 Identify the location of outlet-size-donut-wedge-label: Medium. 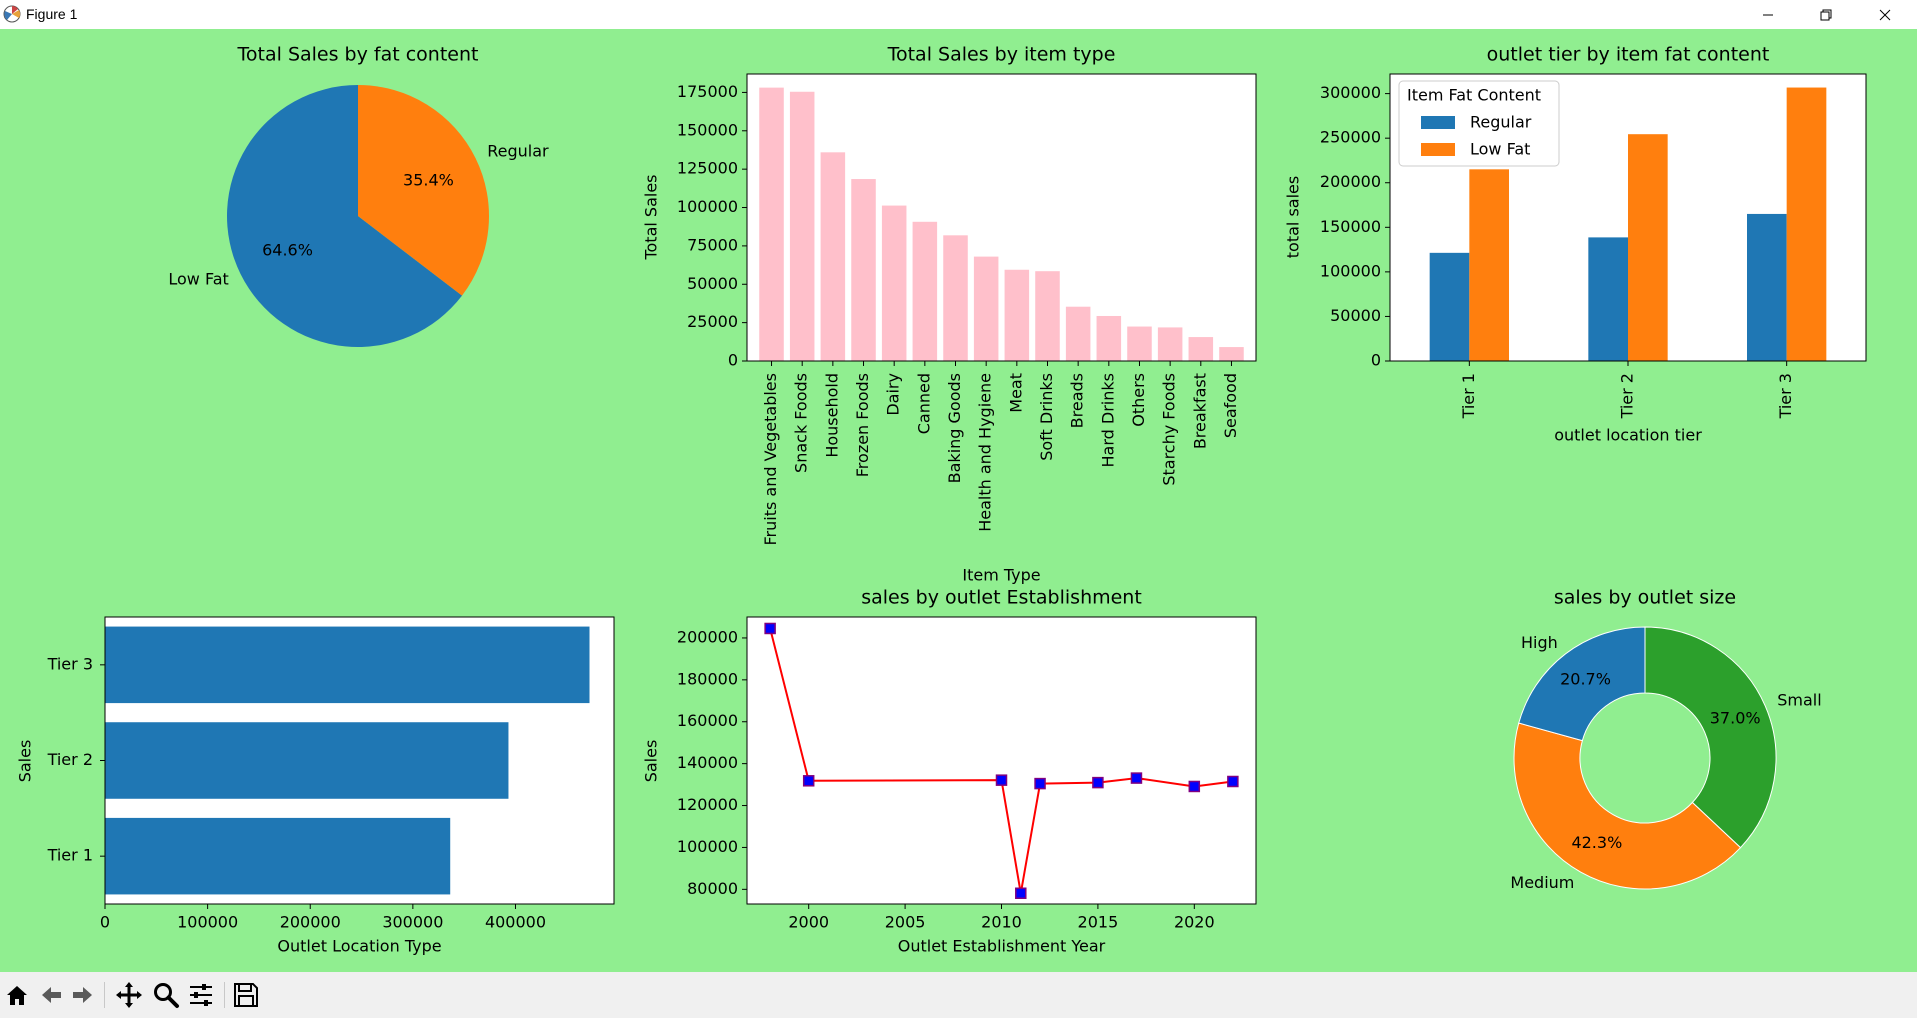
(1542, 882).